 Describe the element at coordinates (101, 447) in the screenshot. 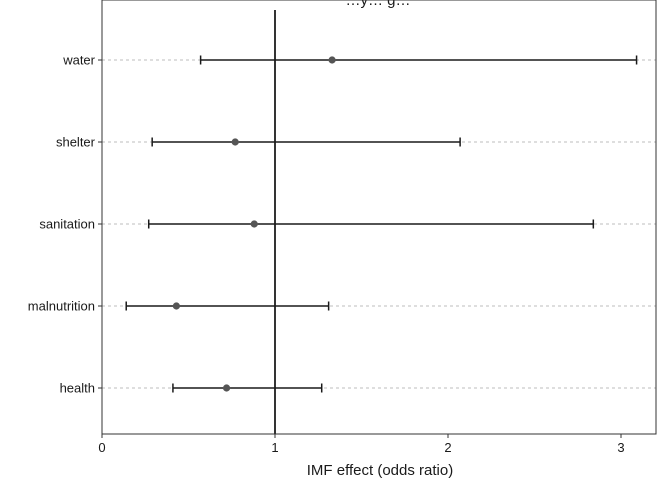

I see `x-tick-label: 0` at that location.